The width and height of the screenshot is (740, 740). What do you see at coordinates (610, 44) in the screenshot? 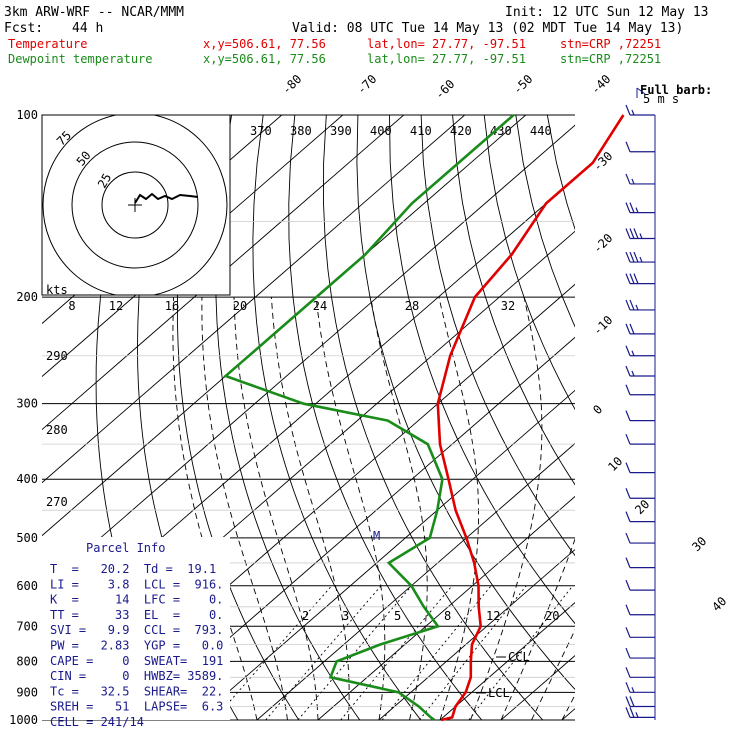
I see `legend-temp-stn: stn=CRP ,72251` at bounding box center [610, 44].